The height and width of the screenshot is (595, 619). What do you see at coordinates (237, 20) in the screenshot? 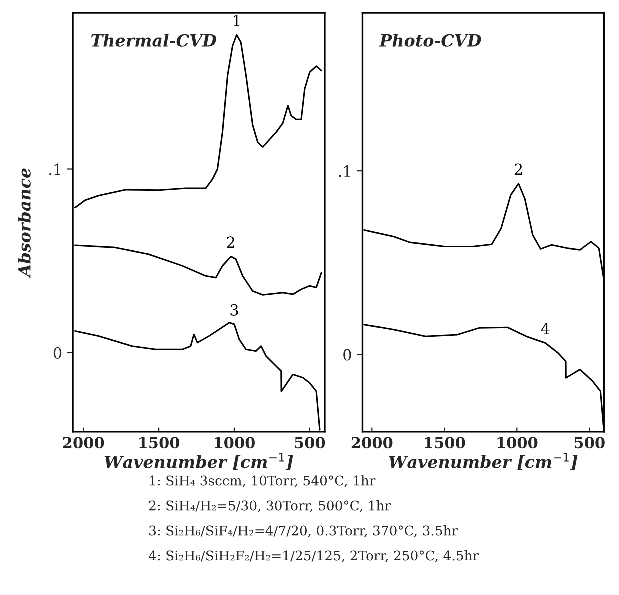
I see `series-label: 1` at bounding box center [237, 20].